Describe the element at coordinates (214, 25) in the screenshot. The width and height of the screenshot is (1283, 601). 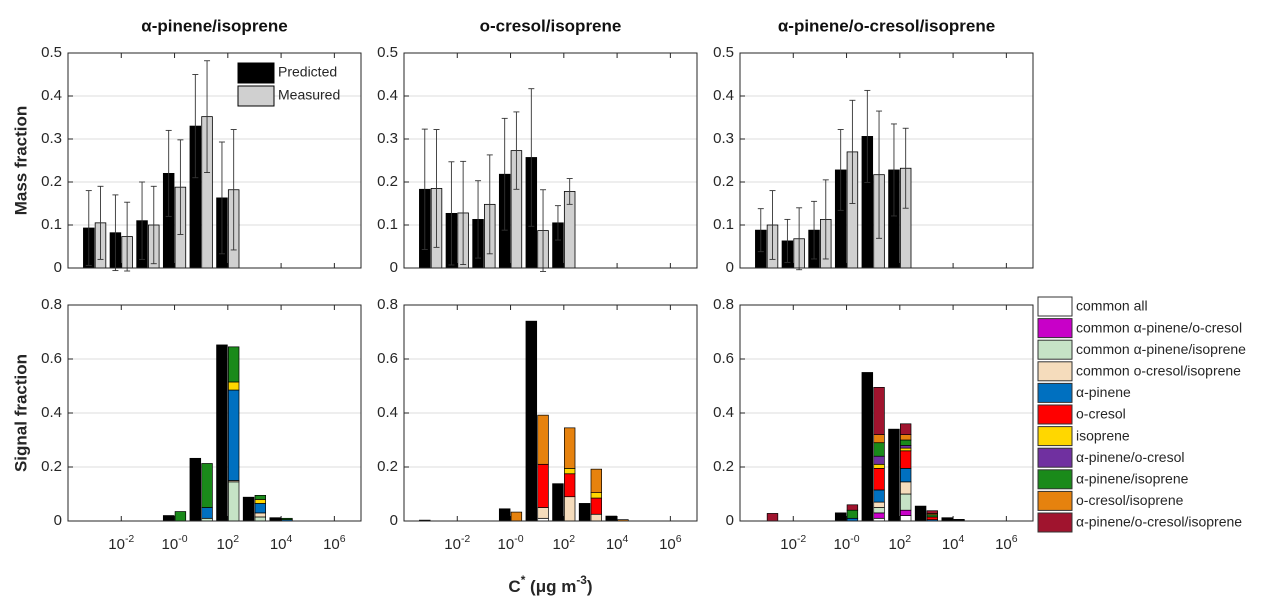
I see `panel-title: α-pinene/isoprene` at that location.